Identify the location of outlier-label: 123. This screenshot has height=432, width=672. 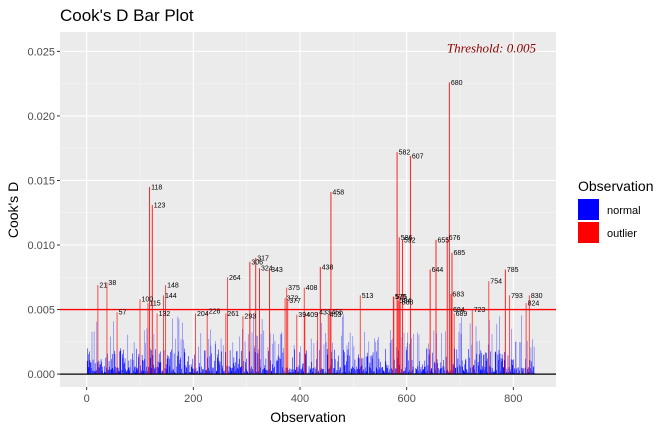
(160, 205).